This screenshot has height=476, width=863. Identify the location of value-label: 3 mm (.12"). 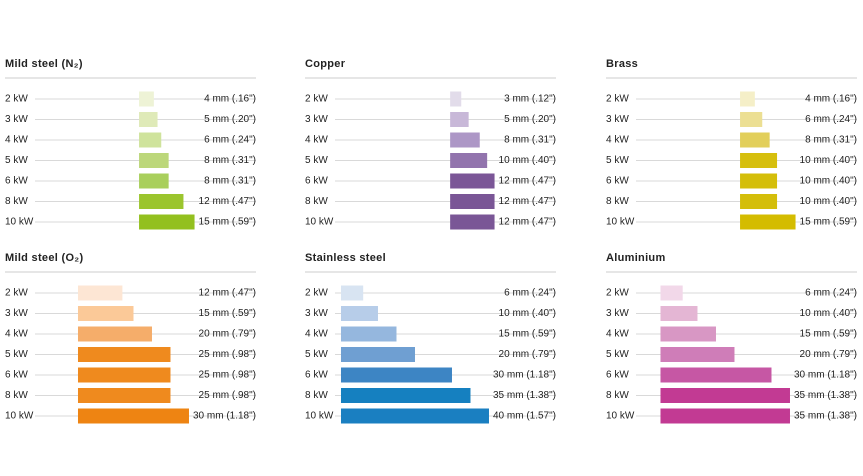
(530, 99).